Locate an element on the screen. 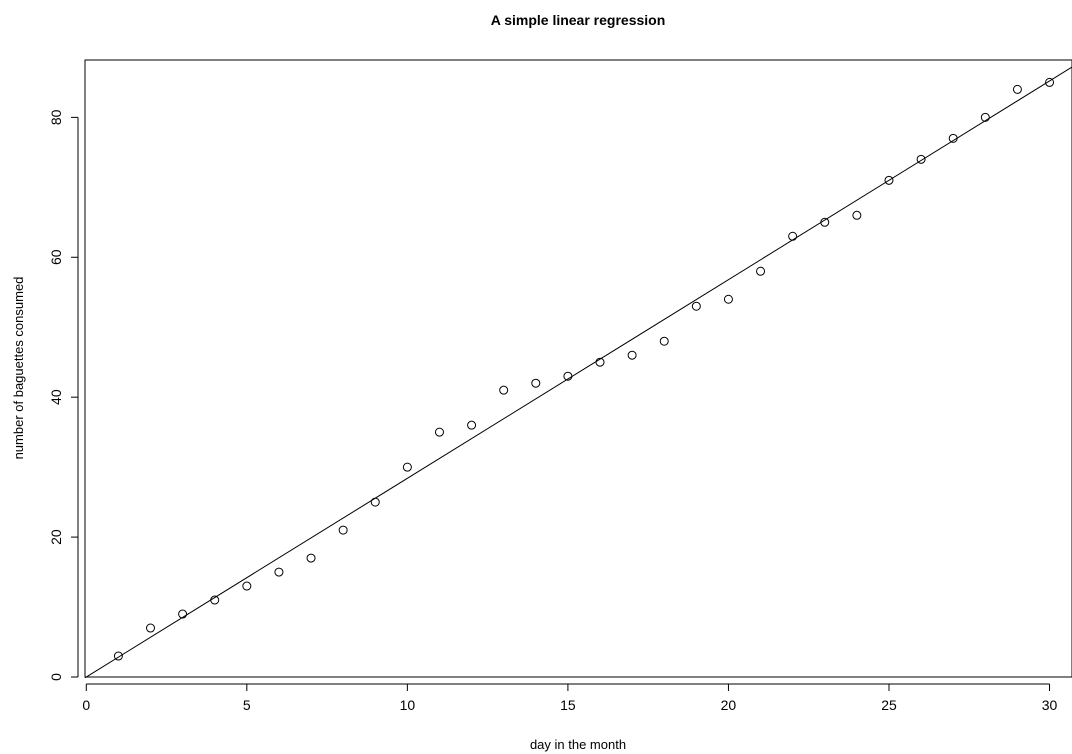 Image resolution: width=1072 pixels, height=754 pixels. y-axis: 0 20 40 60 80 is located at coordinates (63, 395).